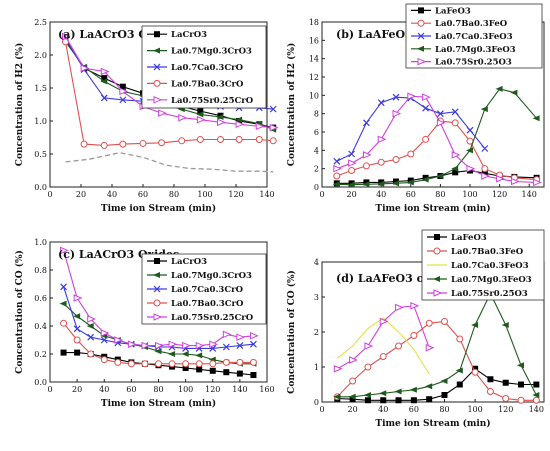  I want to click on y-tick-label: 0.0, so click(40, 382).